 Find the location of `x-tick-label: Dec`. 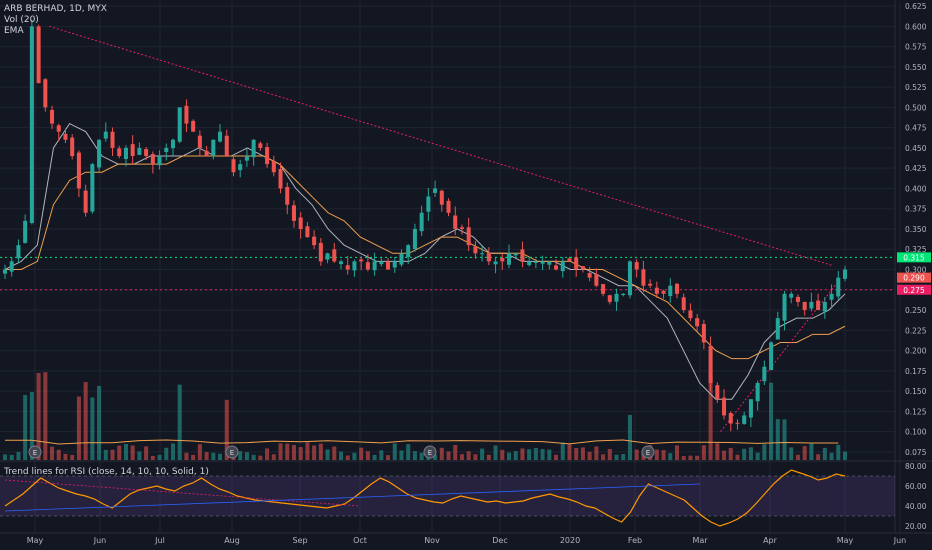

x-tick-label: Dec is located at coordinates (499, 540).